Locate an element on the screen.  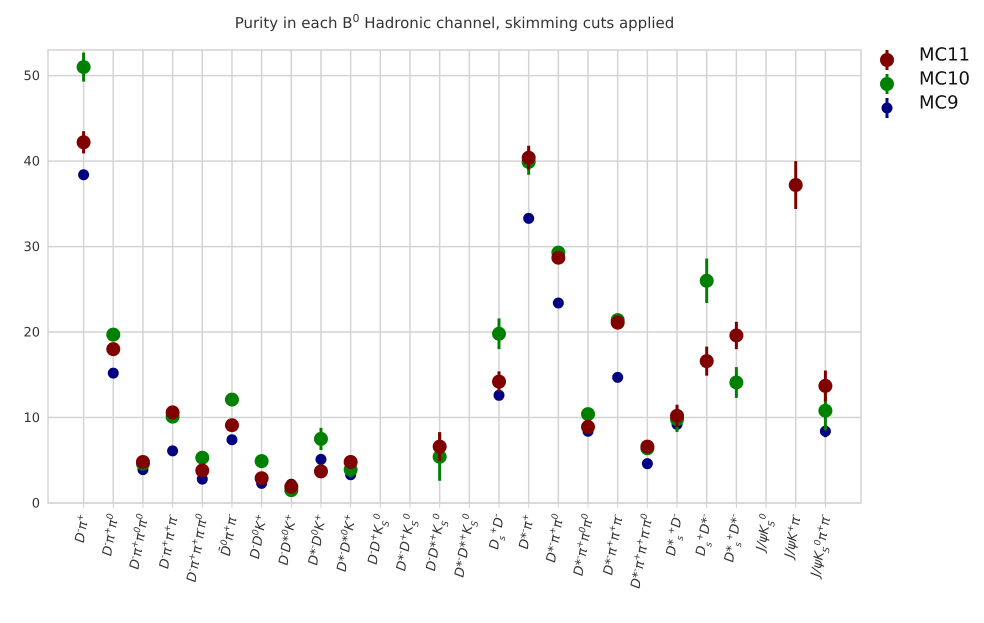
y-tick-label: 50 is located at coordinates (31, 76).